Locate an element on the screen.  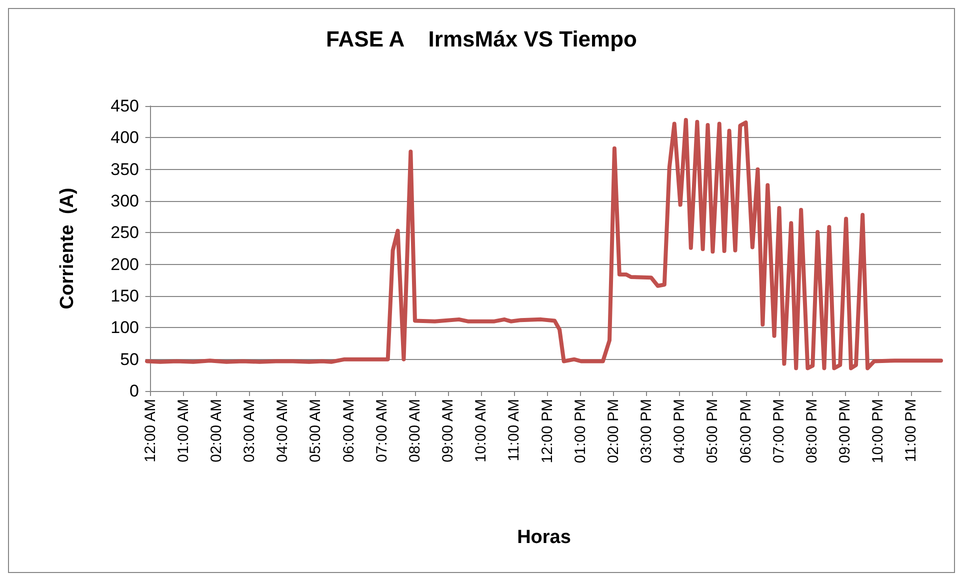
chart-title: FASE A IrmsMáx VS Tiempo is located at coordinates (481, 39).